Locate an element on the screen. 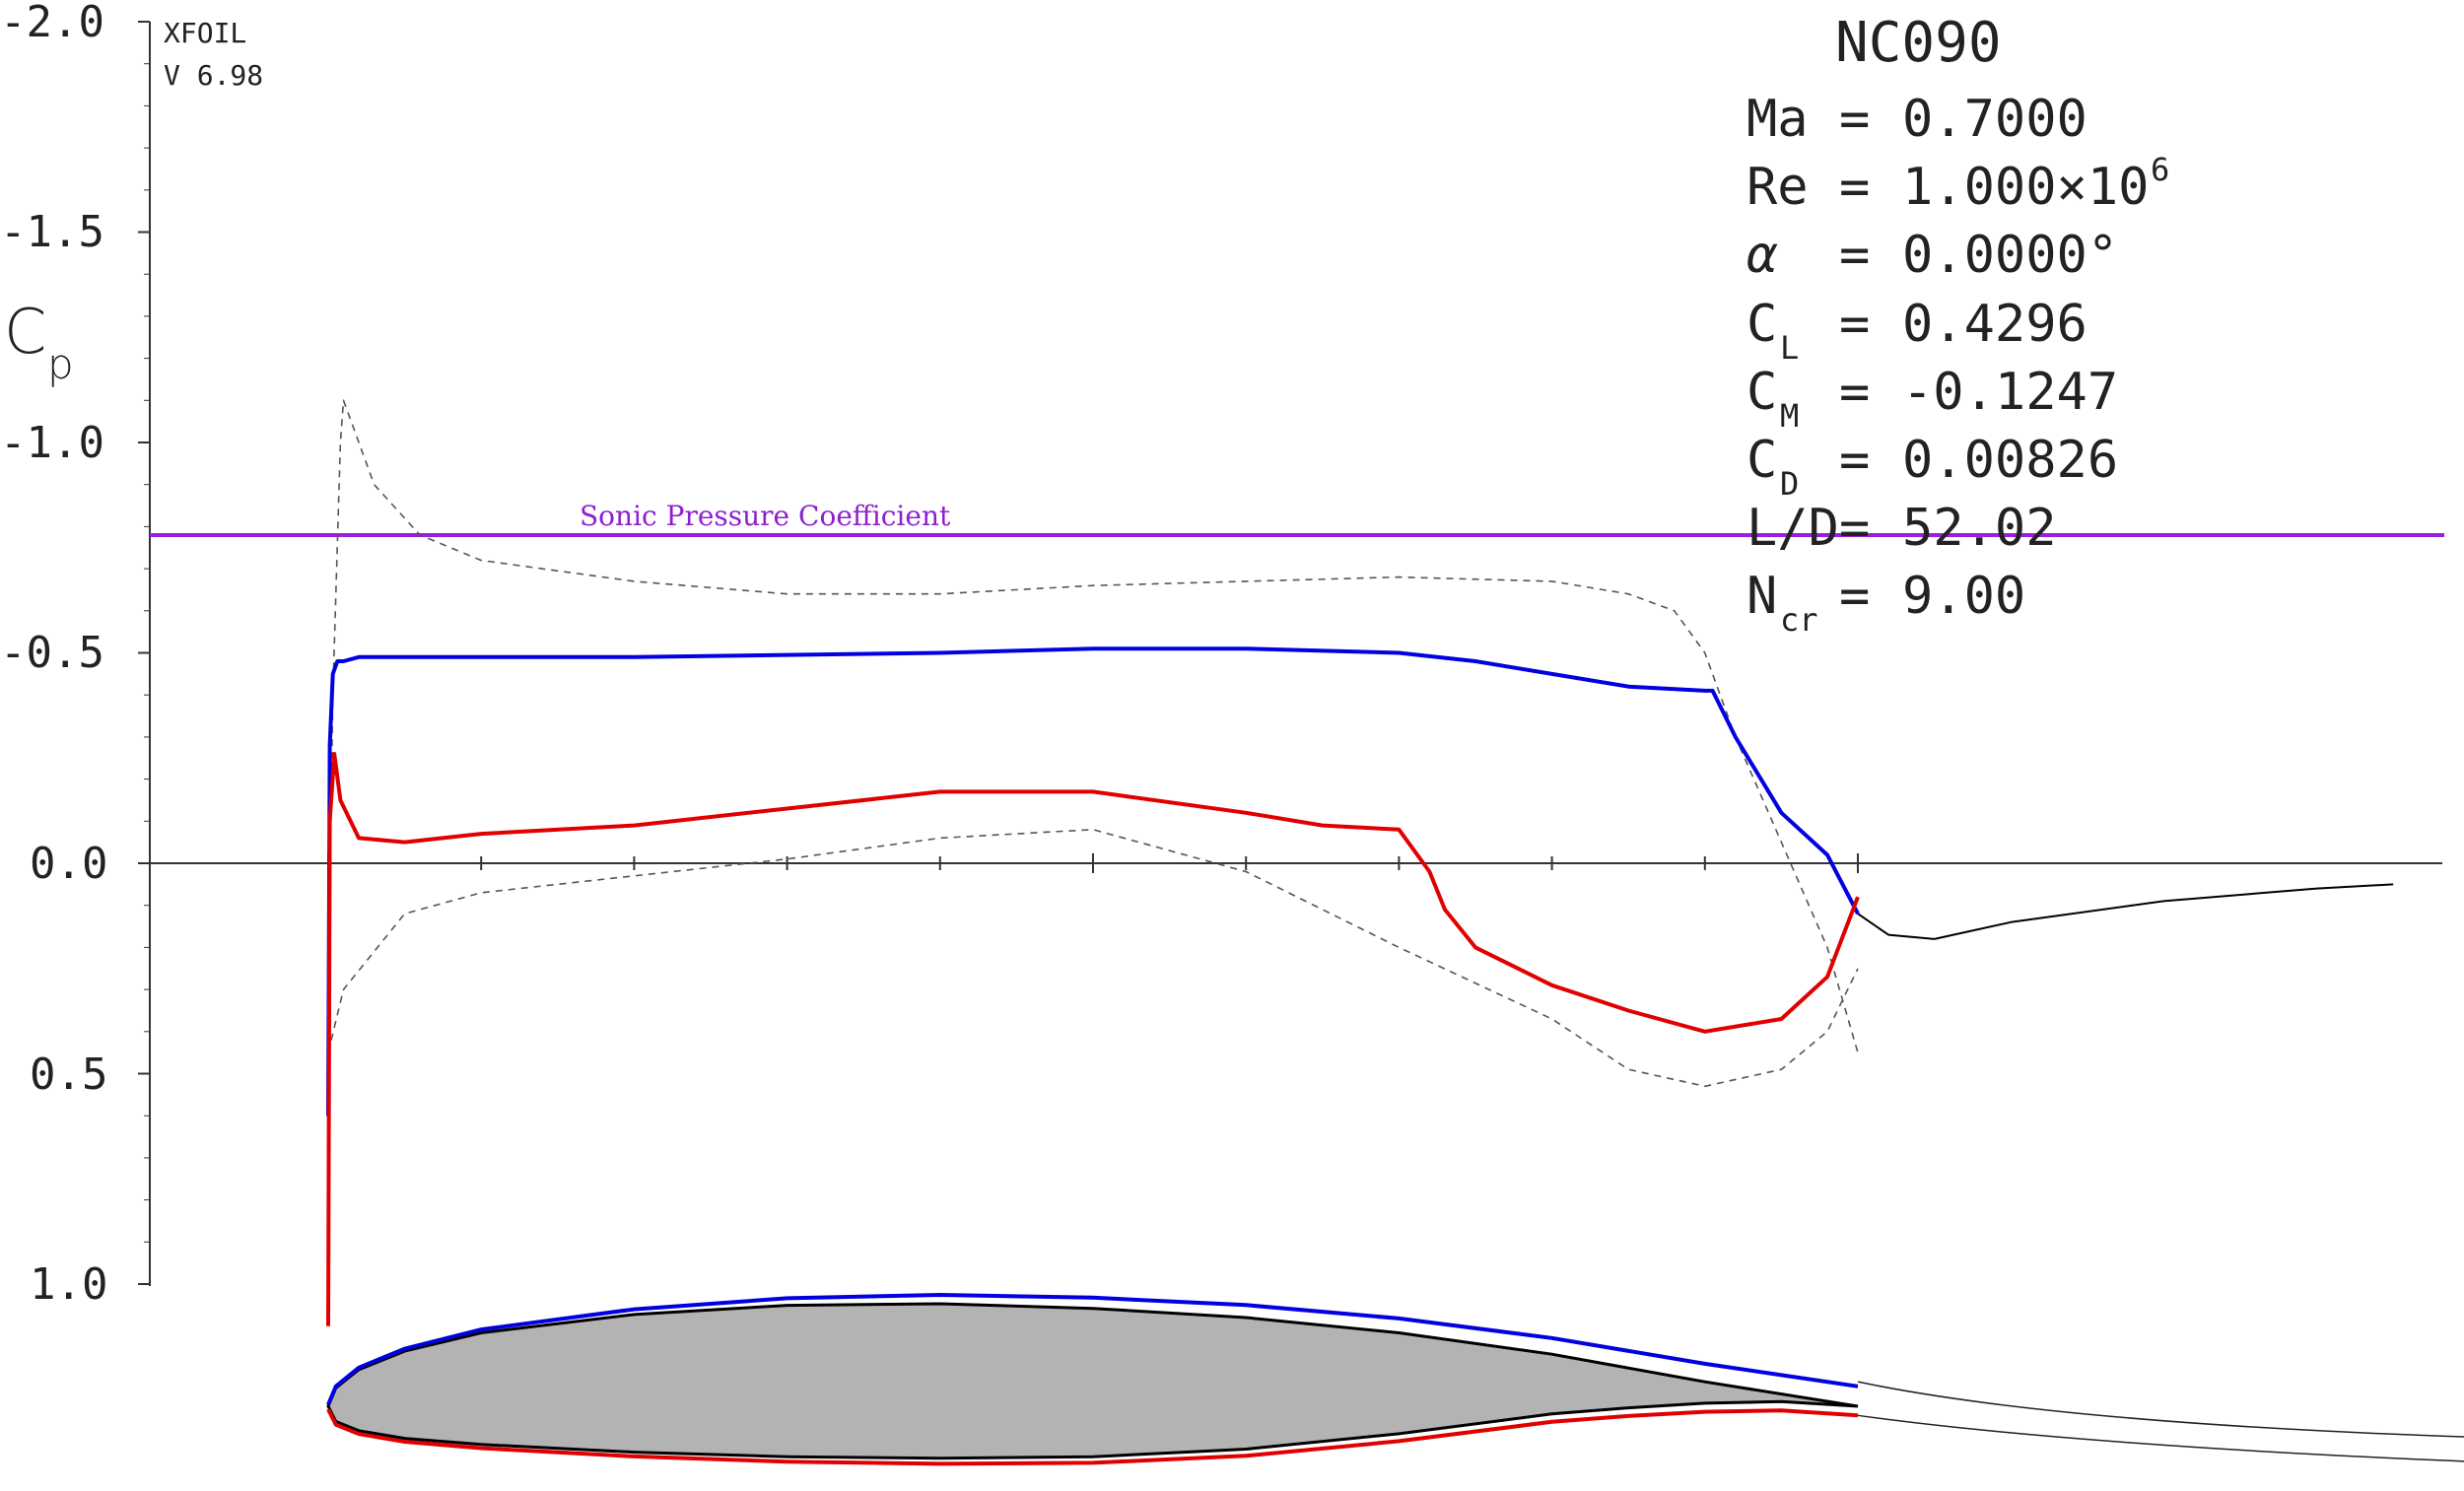 This screenshot has width=2464, height=1491. re-exponent: 6 is located at coordinates (2160, 170).